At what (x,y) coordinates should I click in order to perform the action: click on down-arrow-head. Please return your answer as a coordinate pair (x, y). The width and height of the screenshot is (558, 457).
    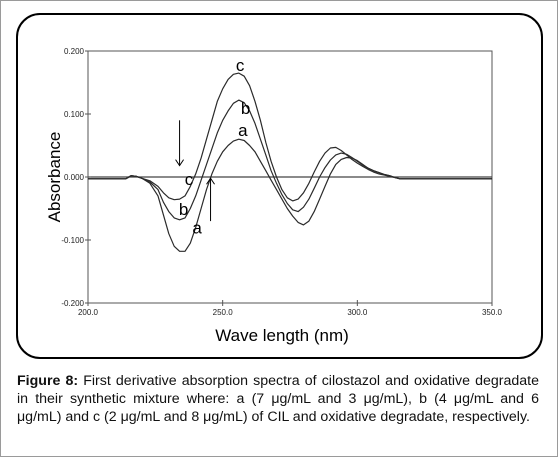
    Looking at the image, I should click on (179, 163).